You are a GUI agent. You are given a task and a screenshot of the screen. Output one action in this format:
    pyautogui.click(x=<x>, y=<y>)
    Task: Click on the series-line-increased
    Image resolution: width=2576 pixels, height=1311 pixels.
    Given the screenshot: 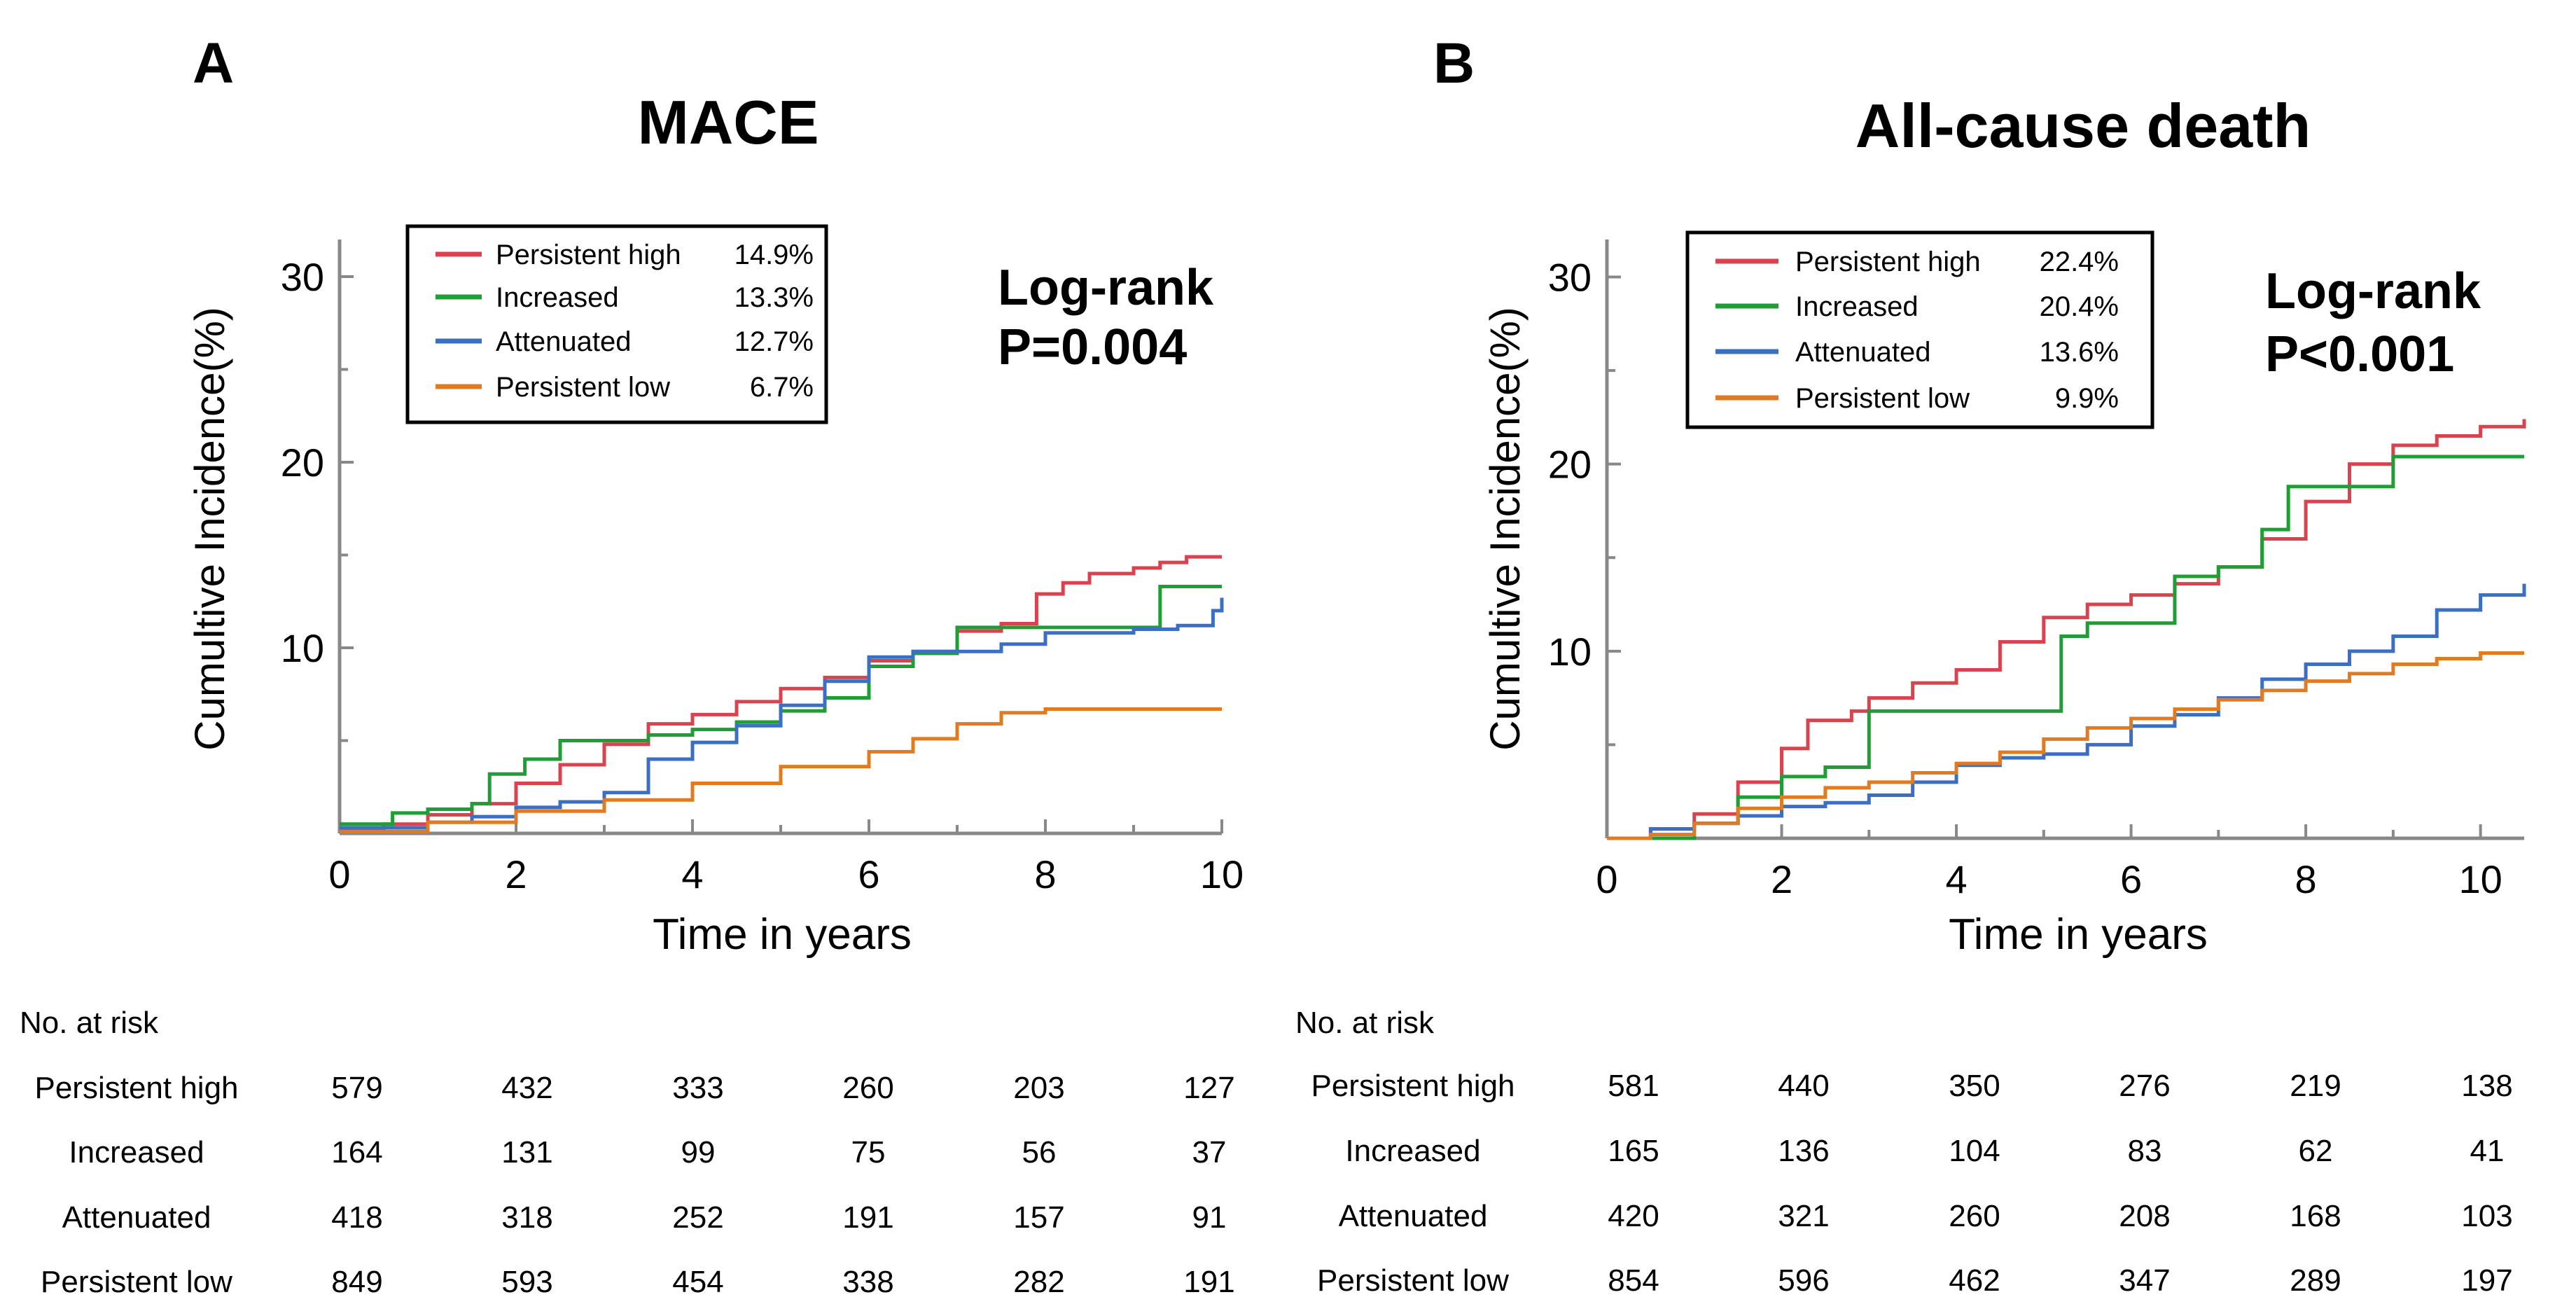 What is the action you would take?
    pyautogui.click(x=781, y=705)
    